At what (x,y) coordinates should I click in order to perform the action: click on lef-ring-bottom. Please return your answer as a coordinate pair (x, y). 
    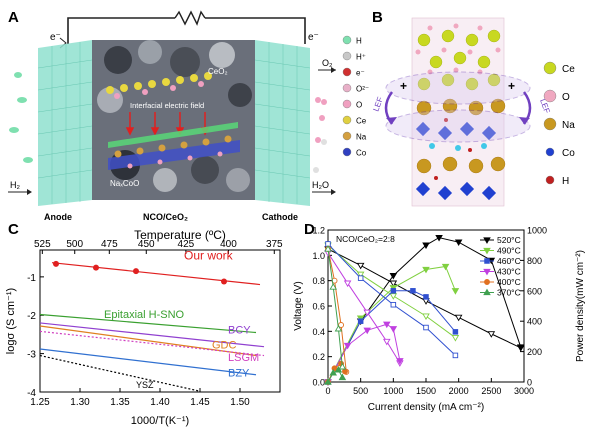
    Looking at the image, I should click on (458, 126).